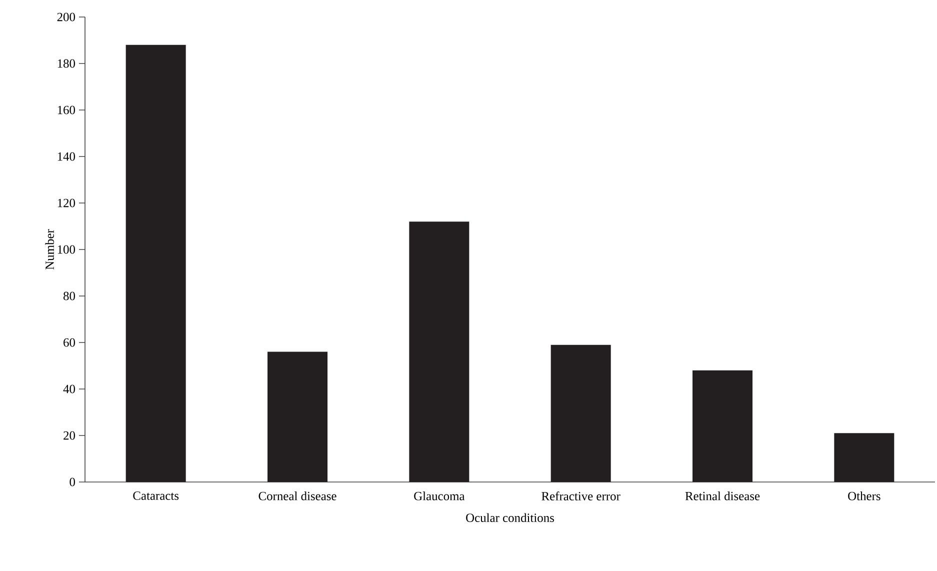 The height and width of the screenshot is (571, 937). What do you see at coordinates (66, 63) in the screenshot?
I see `y-tick-label: 180` at bounding box center [66, 63].